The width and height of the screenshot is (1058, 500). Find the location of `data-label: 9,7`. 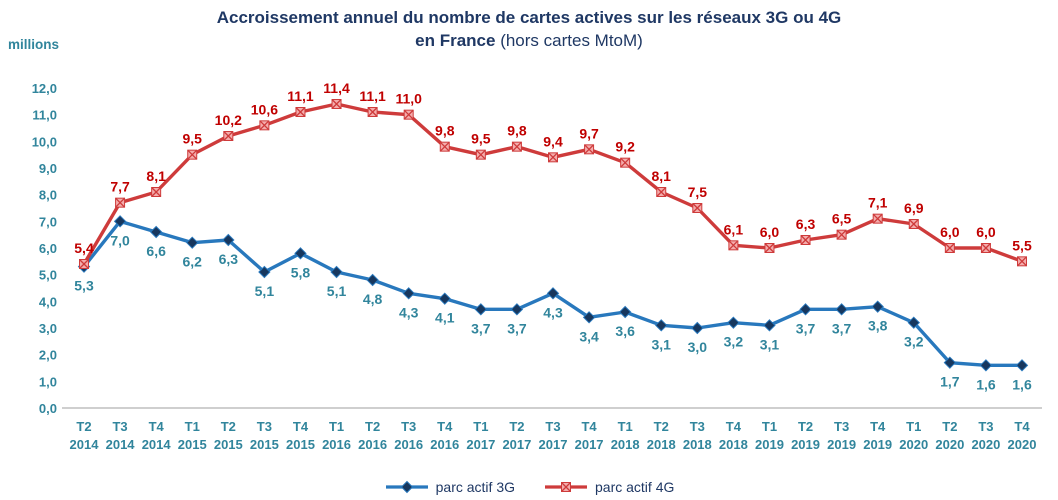

data-label: 9,7 is located at coordinates (589, 133).